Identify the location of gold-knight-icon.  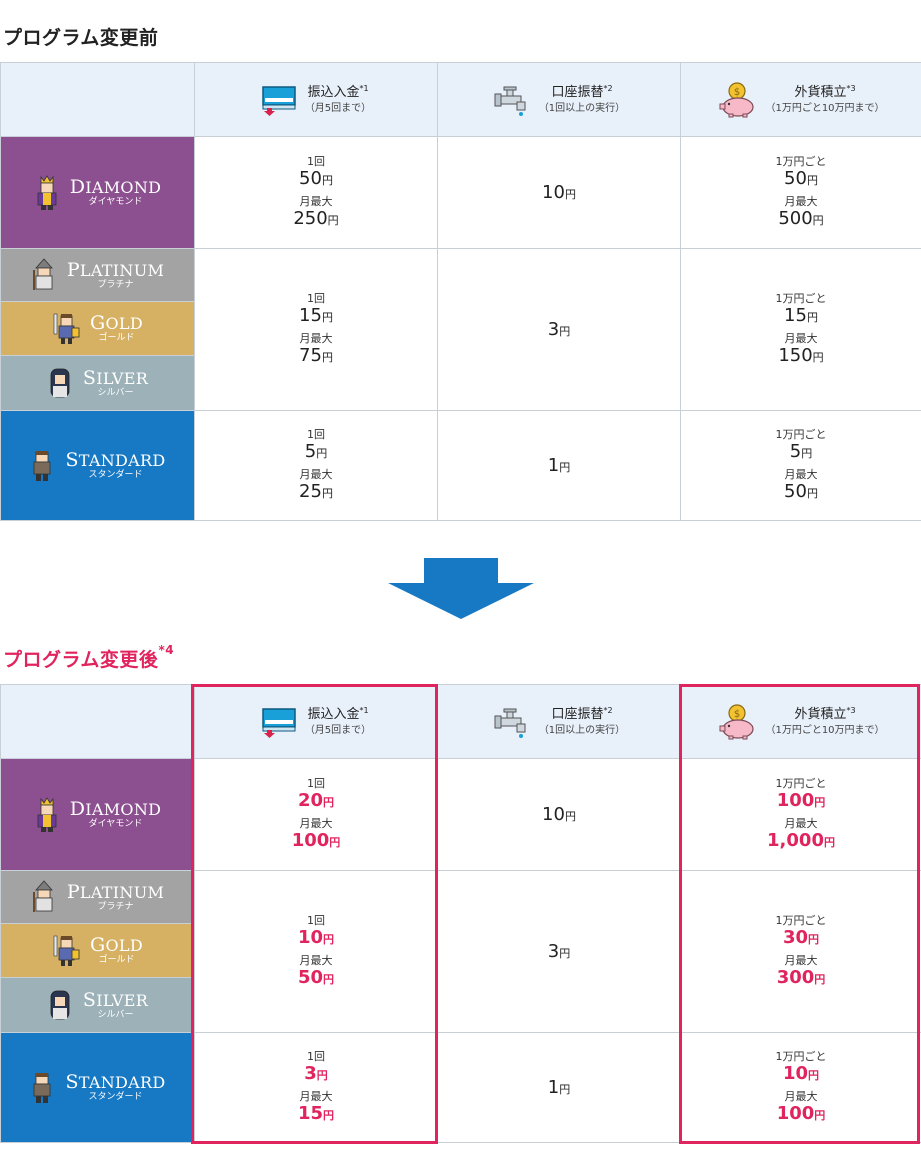
(66, 328).